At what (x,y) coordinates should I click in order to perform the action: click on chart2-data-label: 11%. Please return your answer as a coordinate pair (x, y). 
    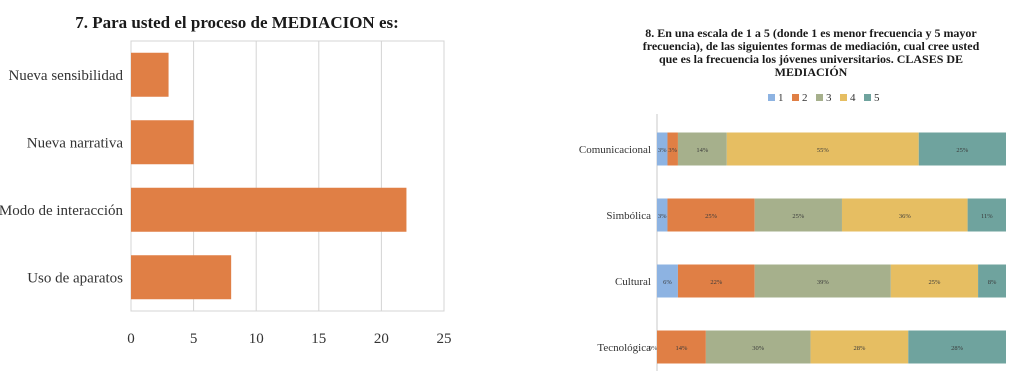
    Looking at the image, I should click on (987, 216).